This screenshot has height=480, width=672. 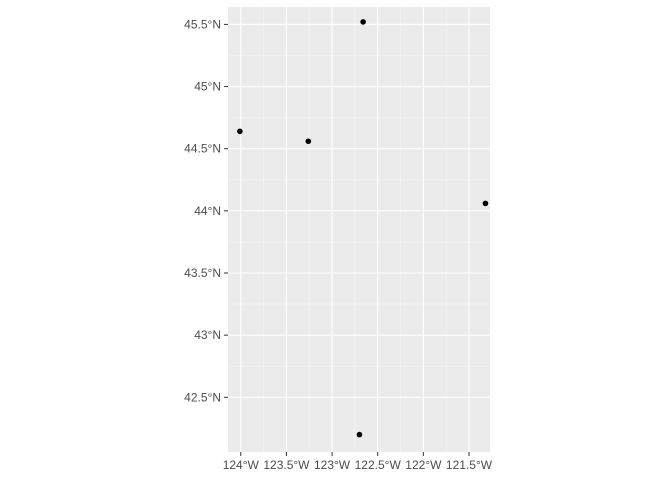 I want to click on x-tick-label: 122°W, so click(x=423, y=465).